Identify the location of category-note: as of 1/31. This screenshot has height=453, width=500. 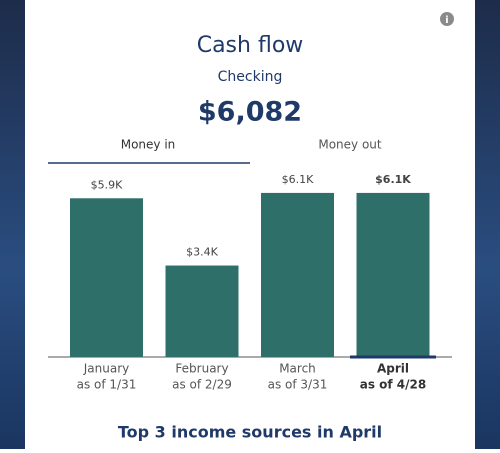
(107, 385).